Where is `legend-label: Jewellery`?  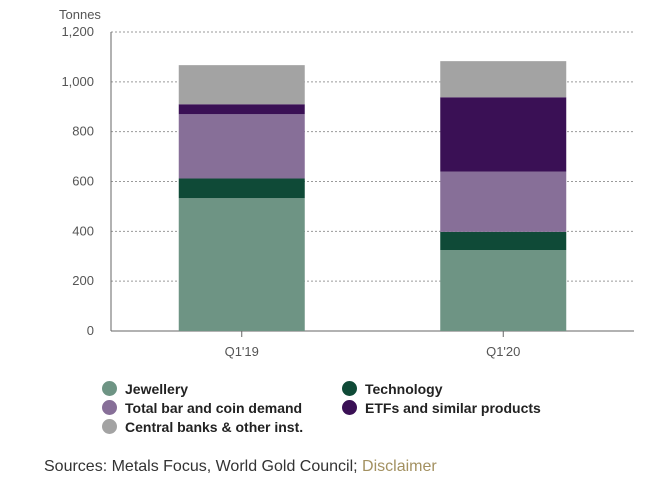
legend-label: Jewellery is located at coordinates (157, 388).